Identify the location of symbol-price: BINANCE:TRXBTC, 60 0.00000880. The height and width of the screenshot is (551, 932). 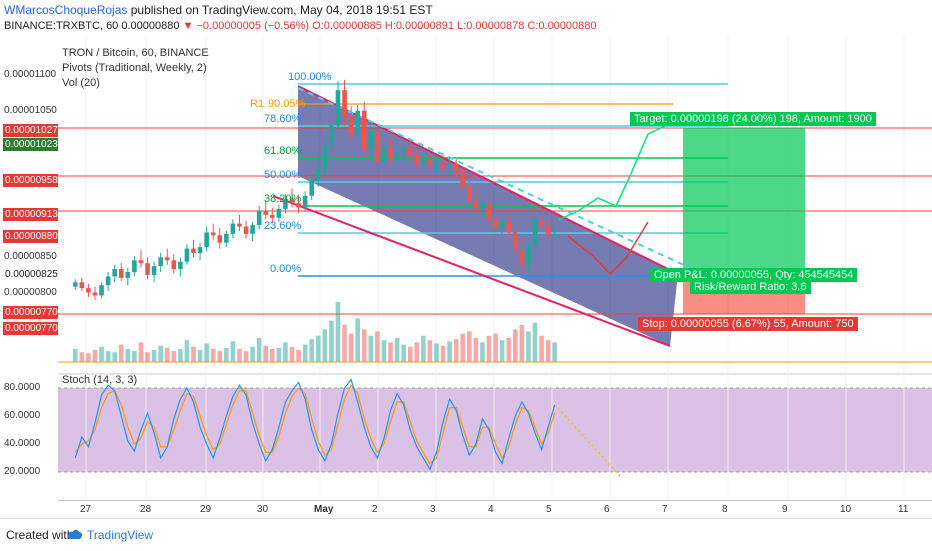
(92, 26).